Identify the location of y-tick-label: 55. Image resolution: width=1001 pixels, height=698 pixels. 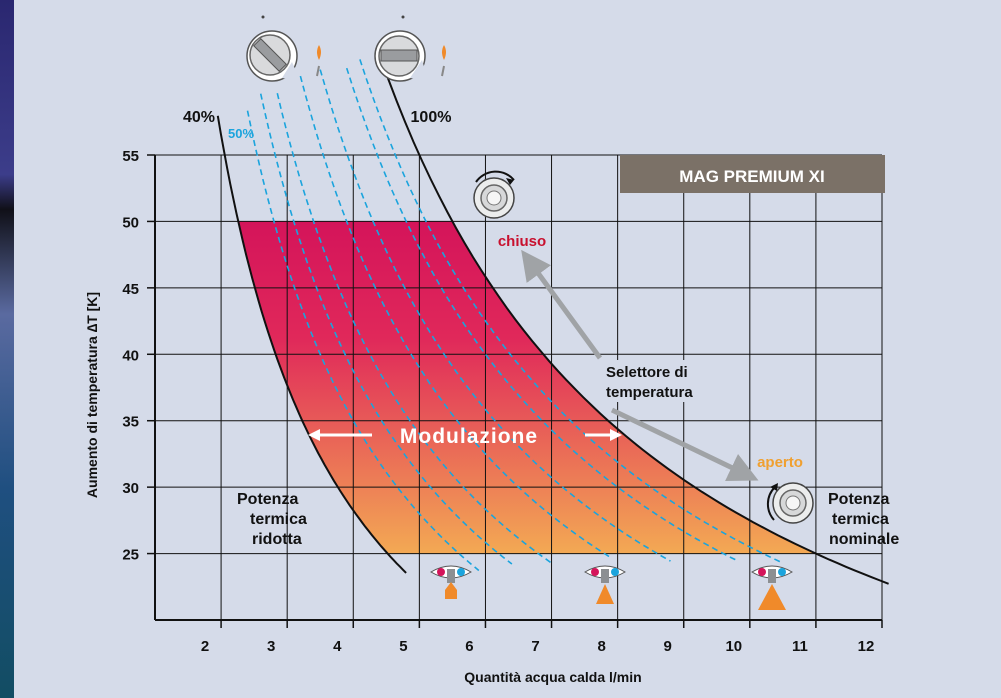
(130, 156).